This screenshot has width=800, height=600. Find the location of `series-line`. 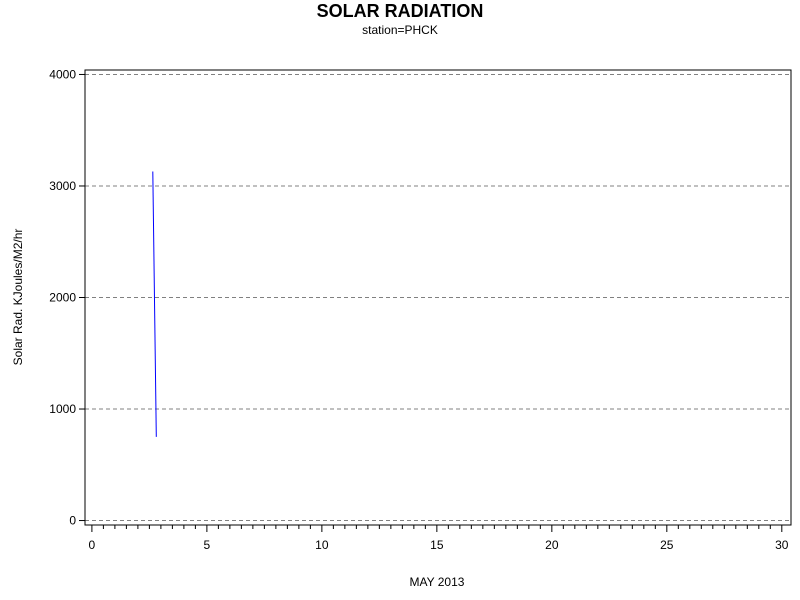

series-line is located at coordinates (154, 304).